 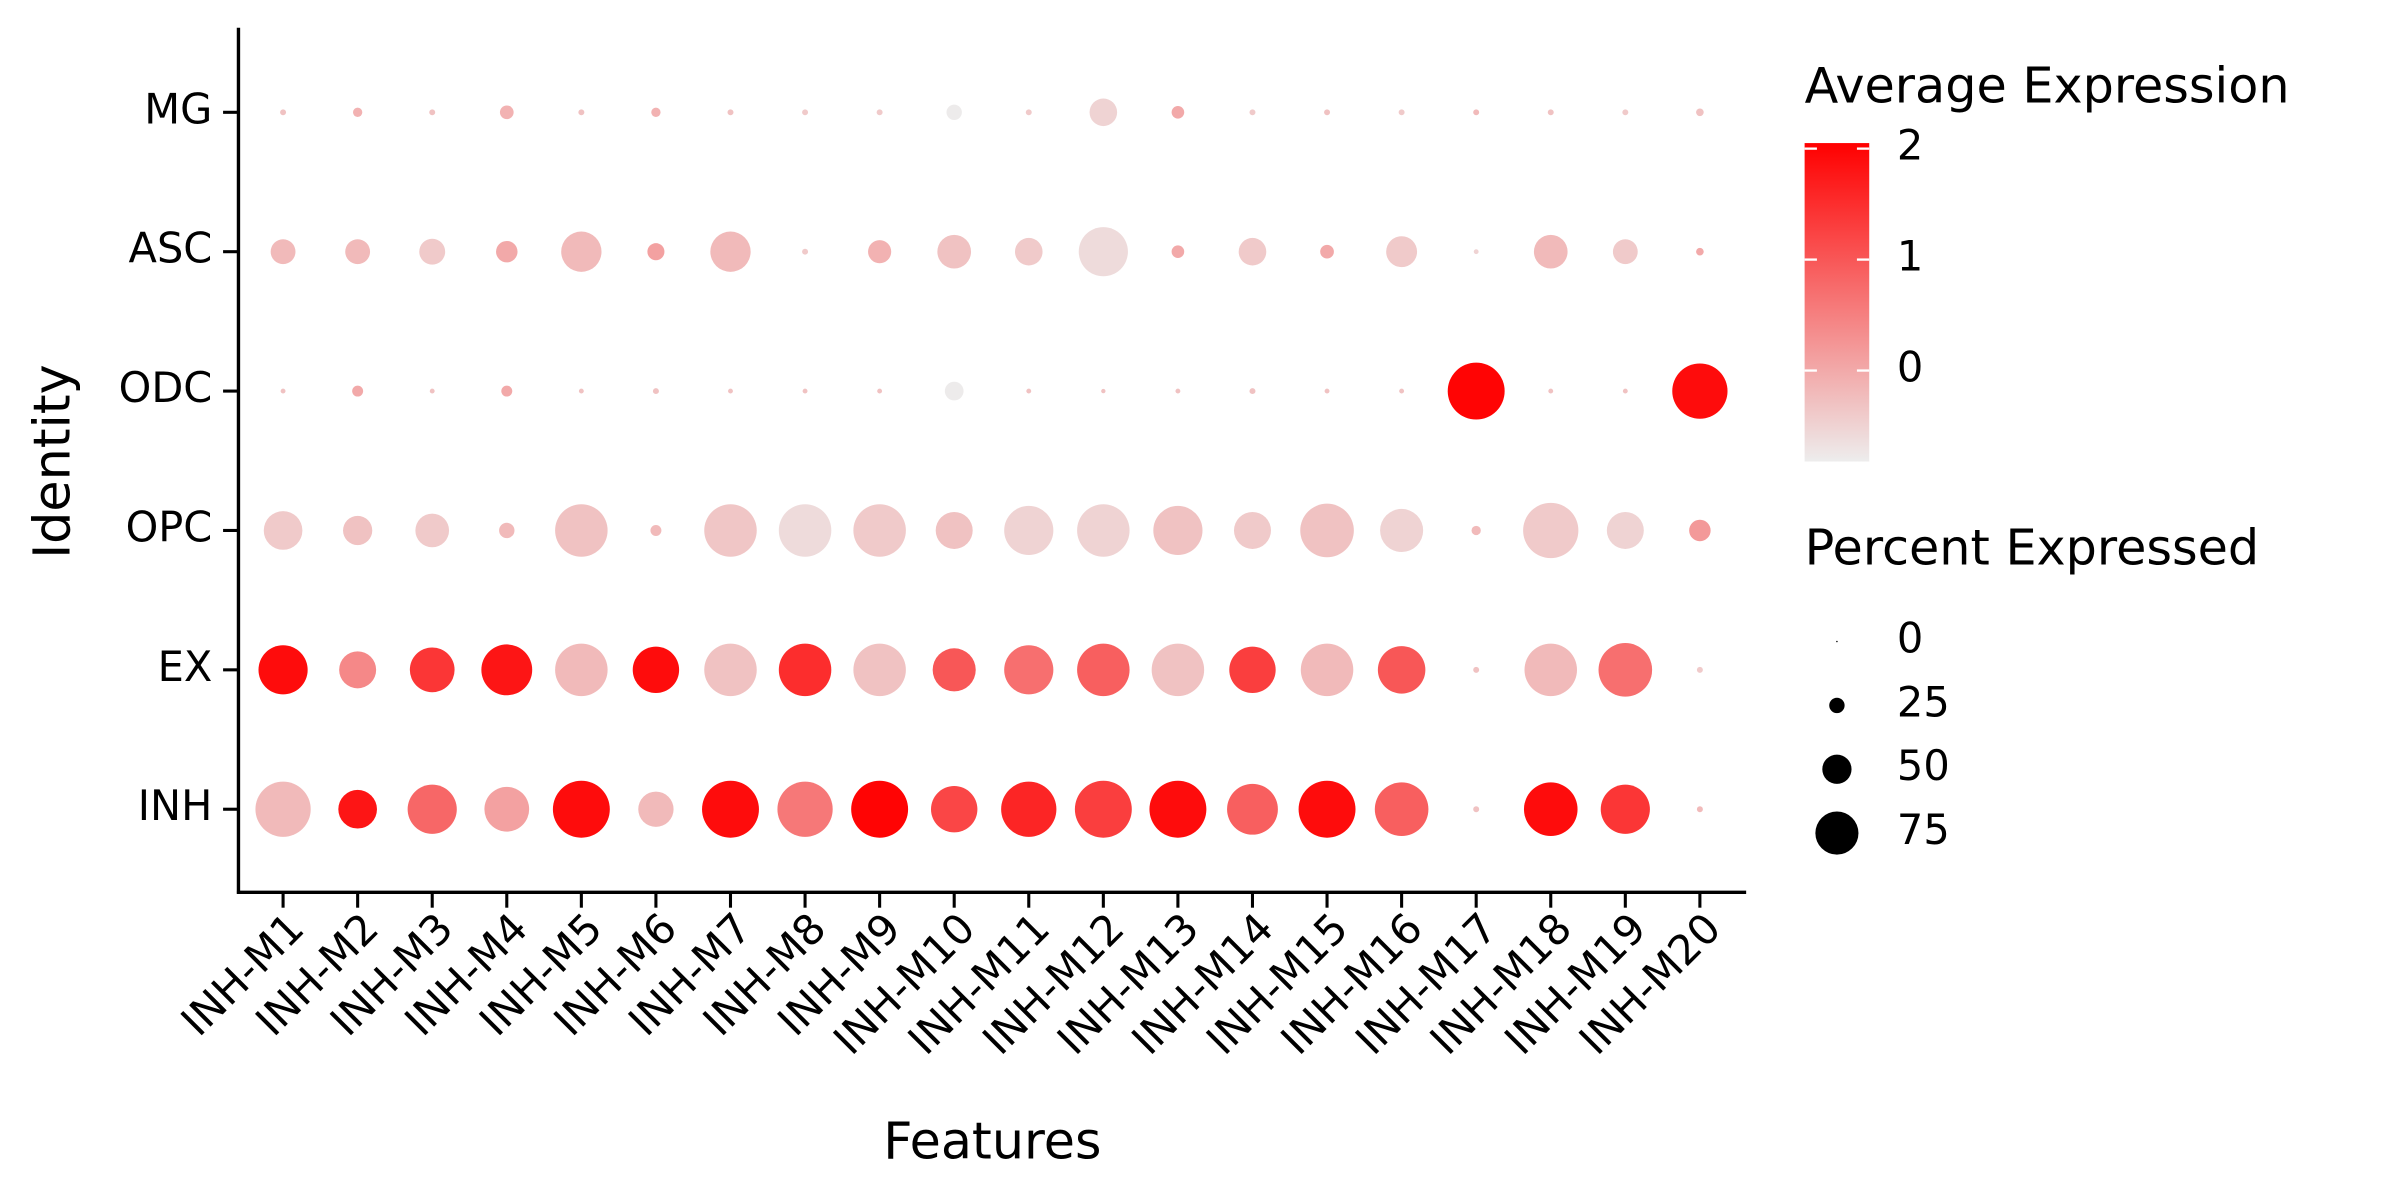 What do you see at coordinates (2047, 86) in the screenshot?
I see `color-legend-title: Average Expression` at bounding box center [2047, 86].